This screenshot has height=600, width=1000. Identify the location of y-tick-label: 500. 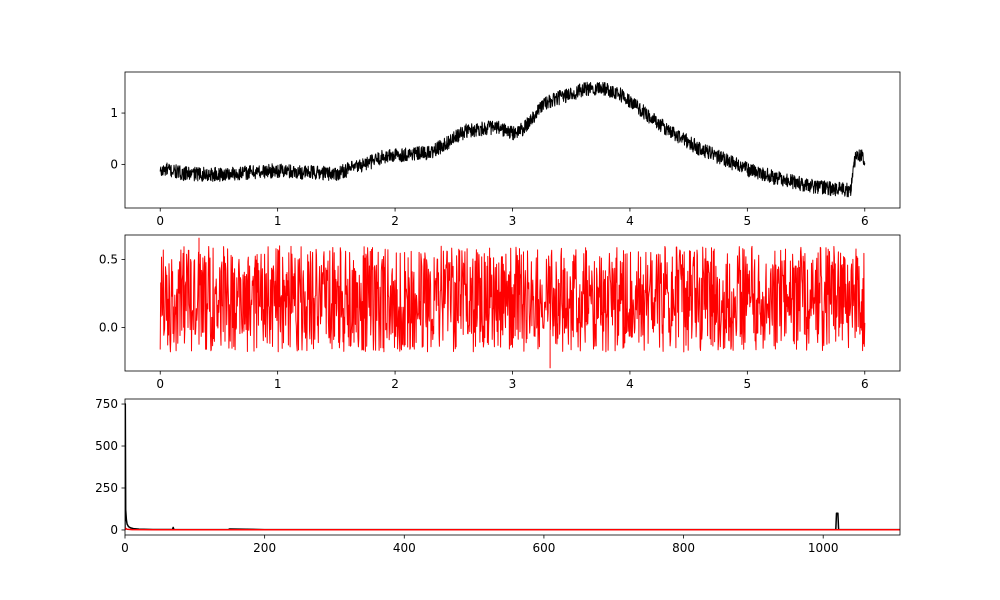
(106, 446).